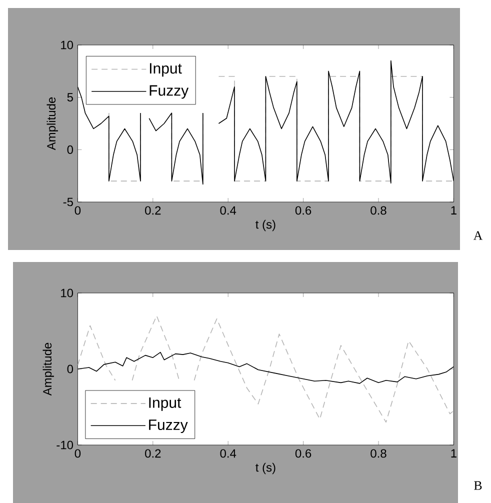  What do you see at coordinates (478, 235) in the screenshot?
I see `text: A` at bounding box center [478, 235].